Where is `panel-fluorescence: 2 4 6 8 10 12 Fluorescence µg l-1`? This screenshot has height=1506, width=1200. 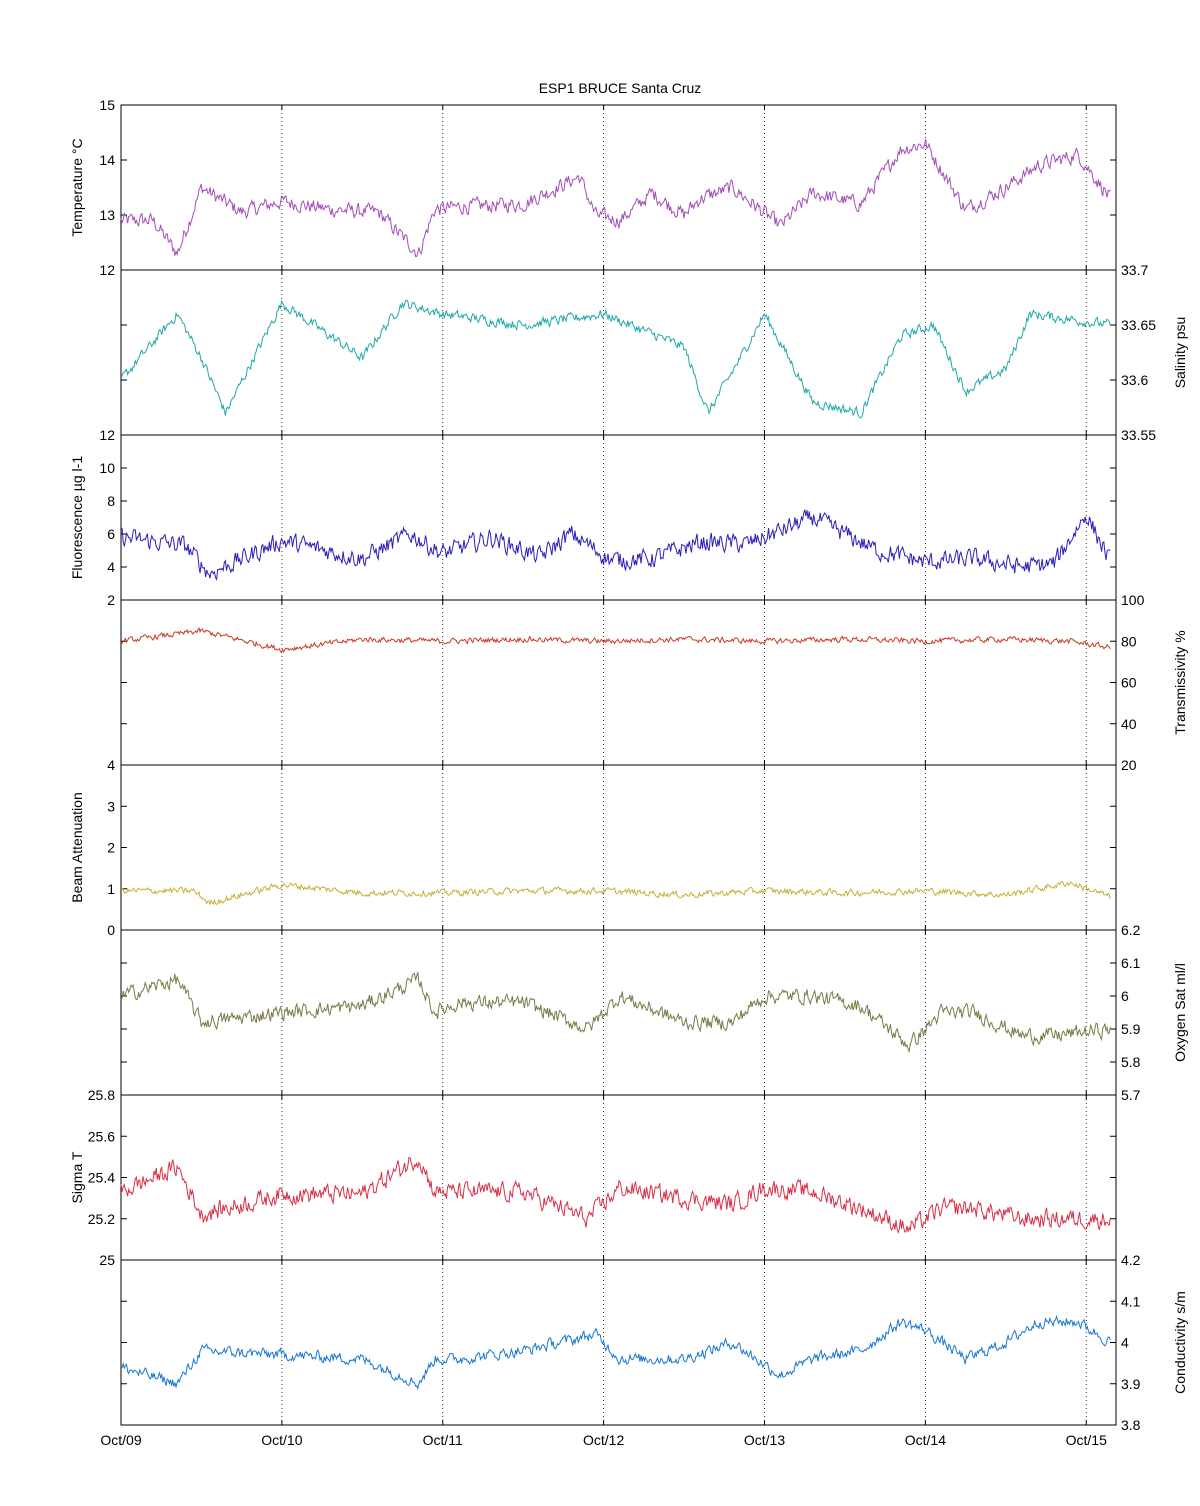
panel-fluorescence: 2 4 6 8 10 12 Fluorescence µg l-1 is located at coordinates (593, 517).